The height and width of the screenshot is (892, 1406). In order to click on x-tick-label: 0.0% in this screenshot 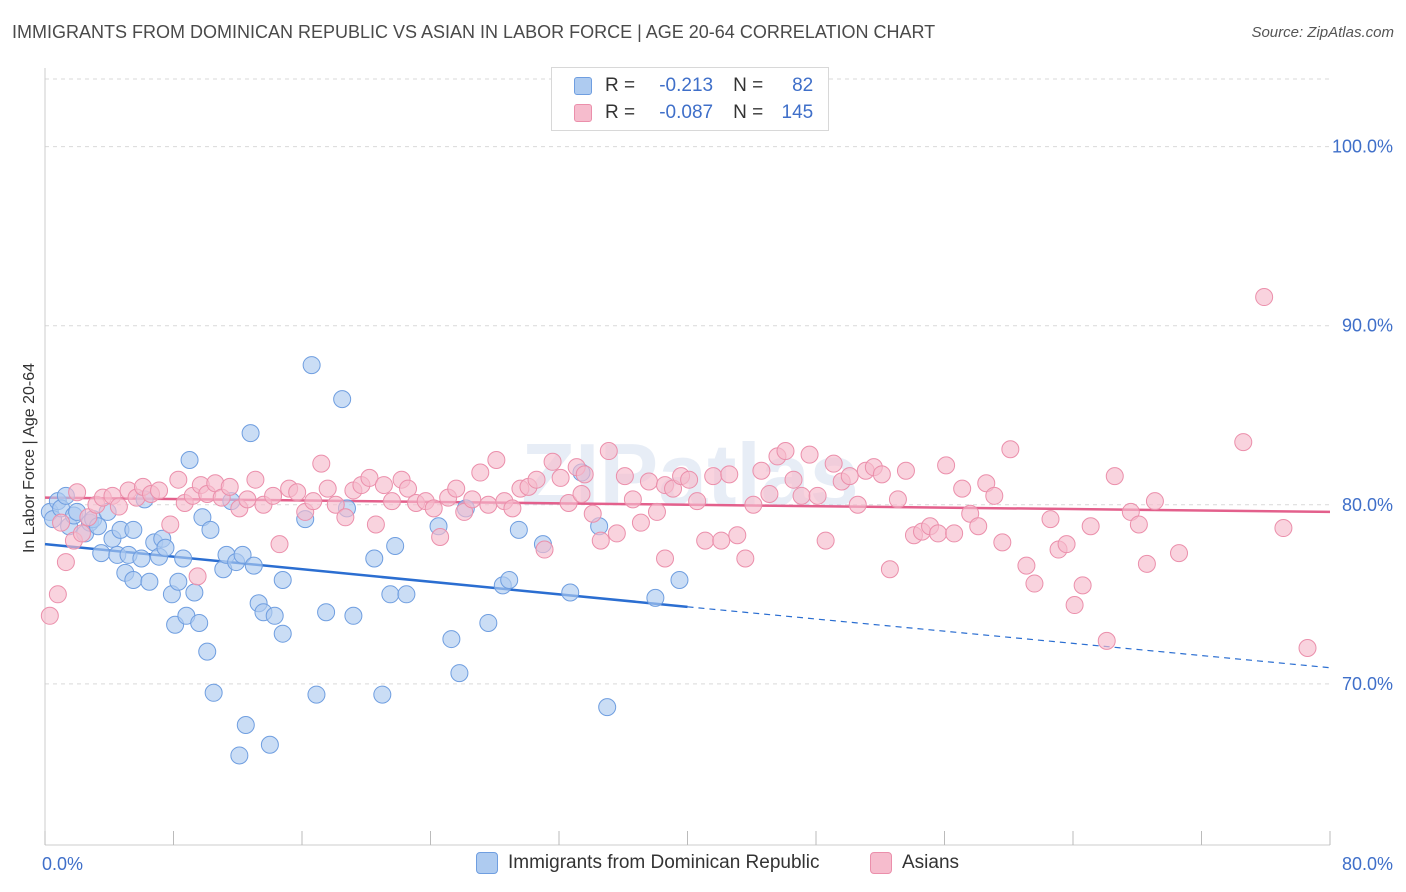, I will do `click(62, 864)`.